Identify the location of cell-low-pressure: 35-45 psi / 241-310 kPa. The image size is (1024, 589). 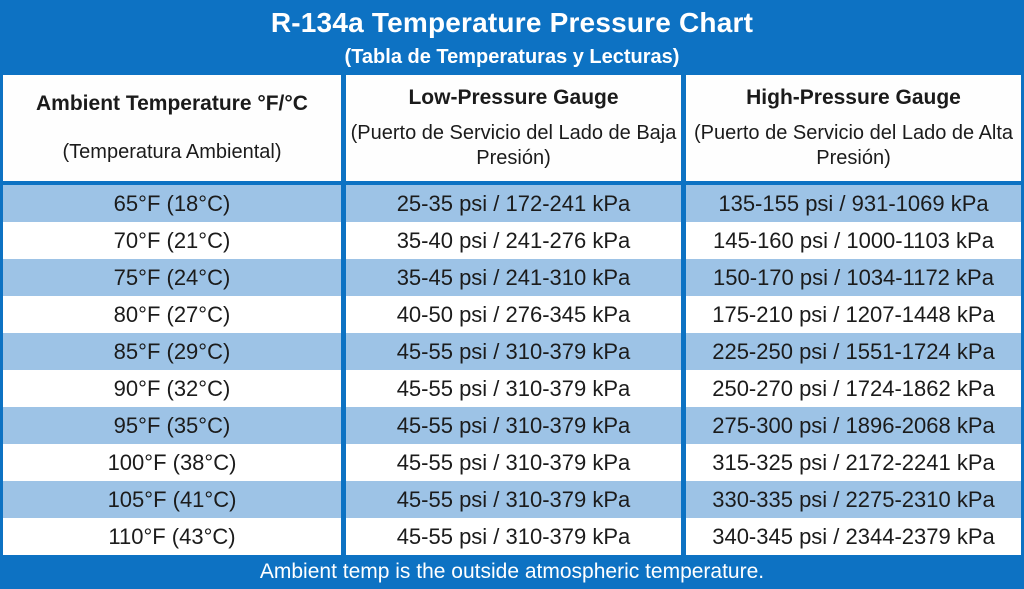
(513, 277).